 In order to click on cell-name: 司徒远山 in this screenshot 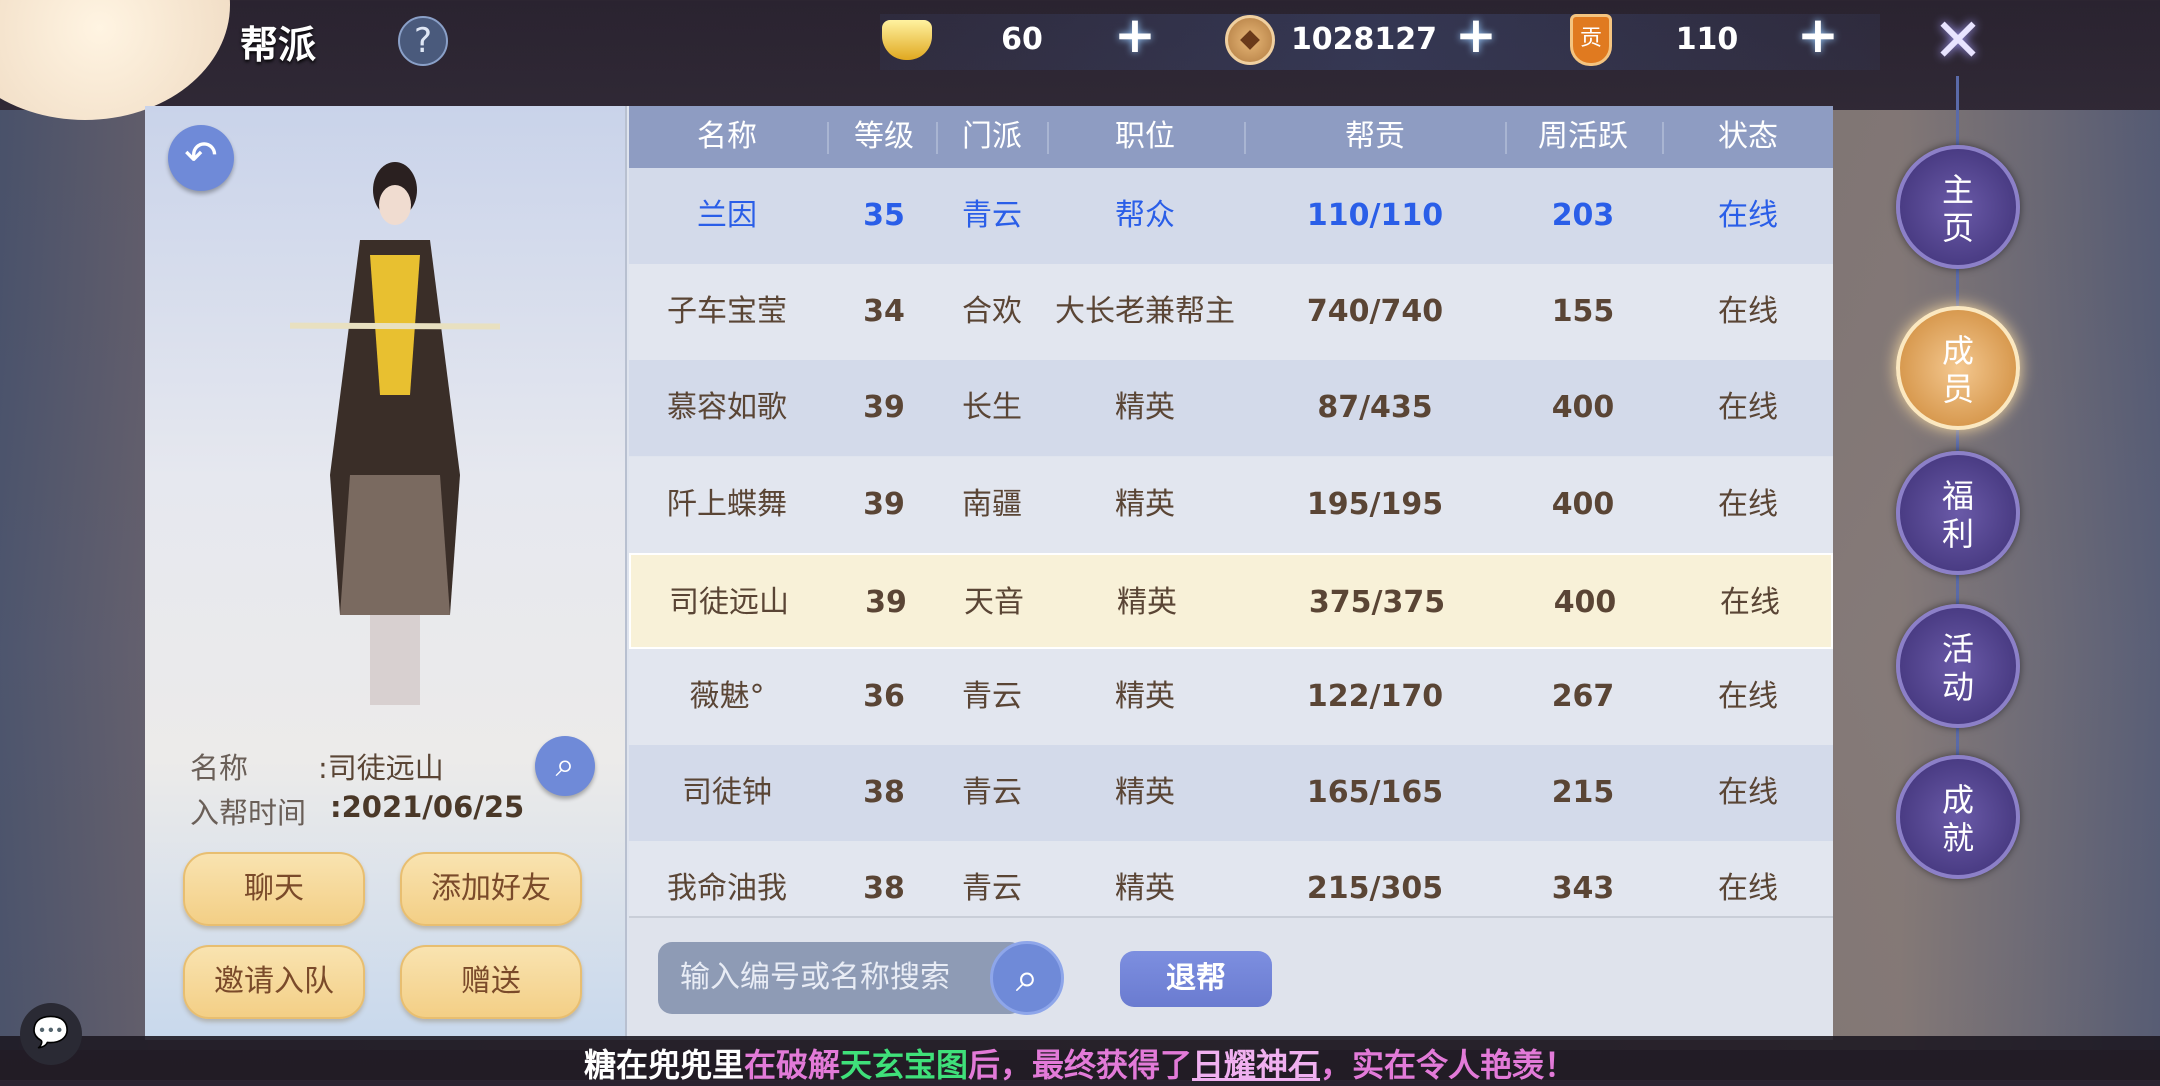, I will do `click(729, 602)`.